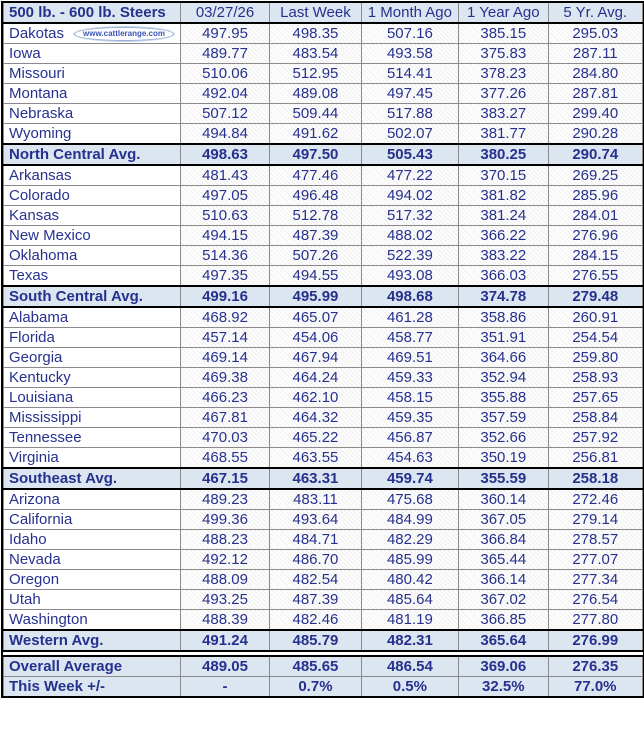 The image size is (644, 744). I want to click on value-cell: 507.12, so click(225, 113).